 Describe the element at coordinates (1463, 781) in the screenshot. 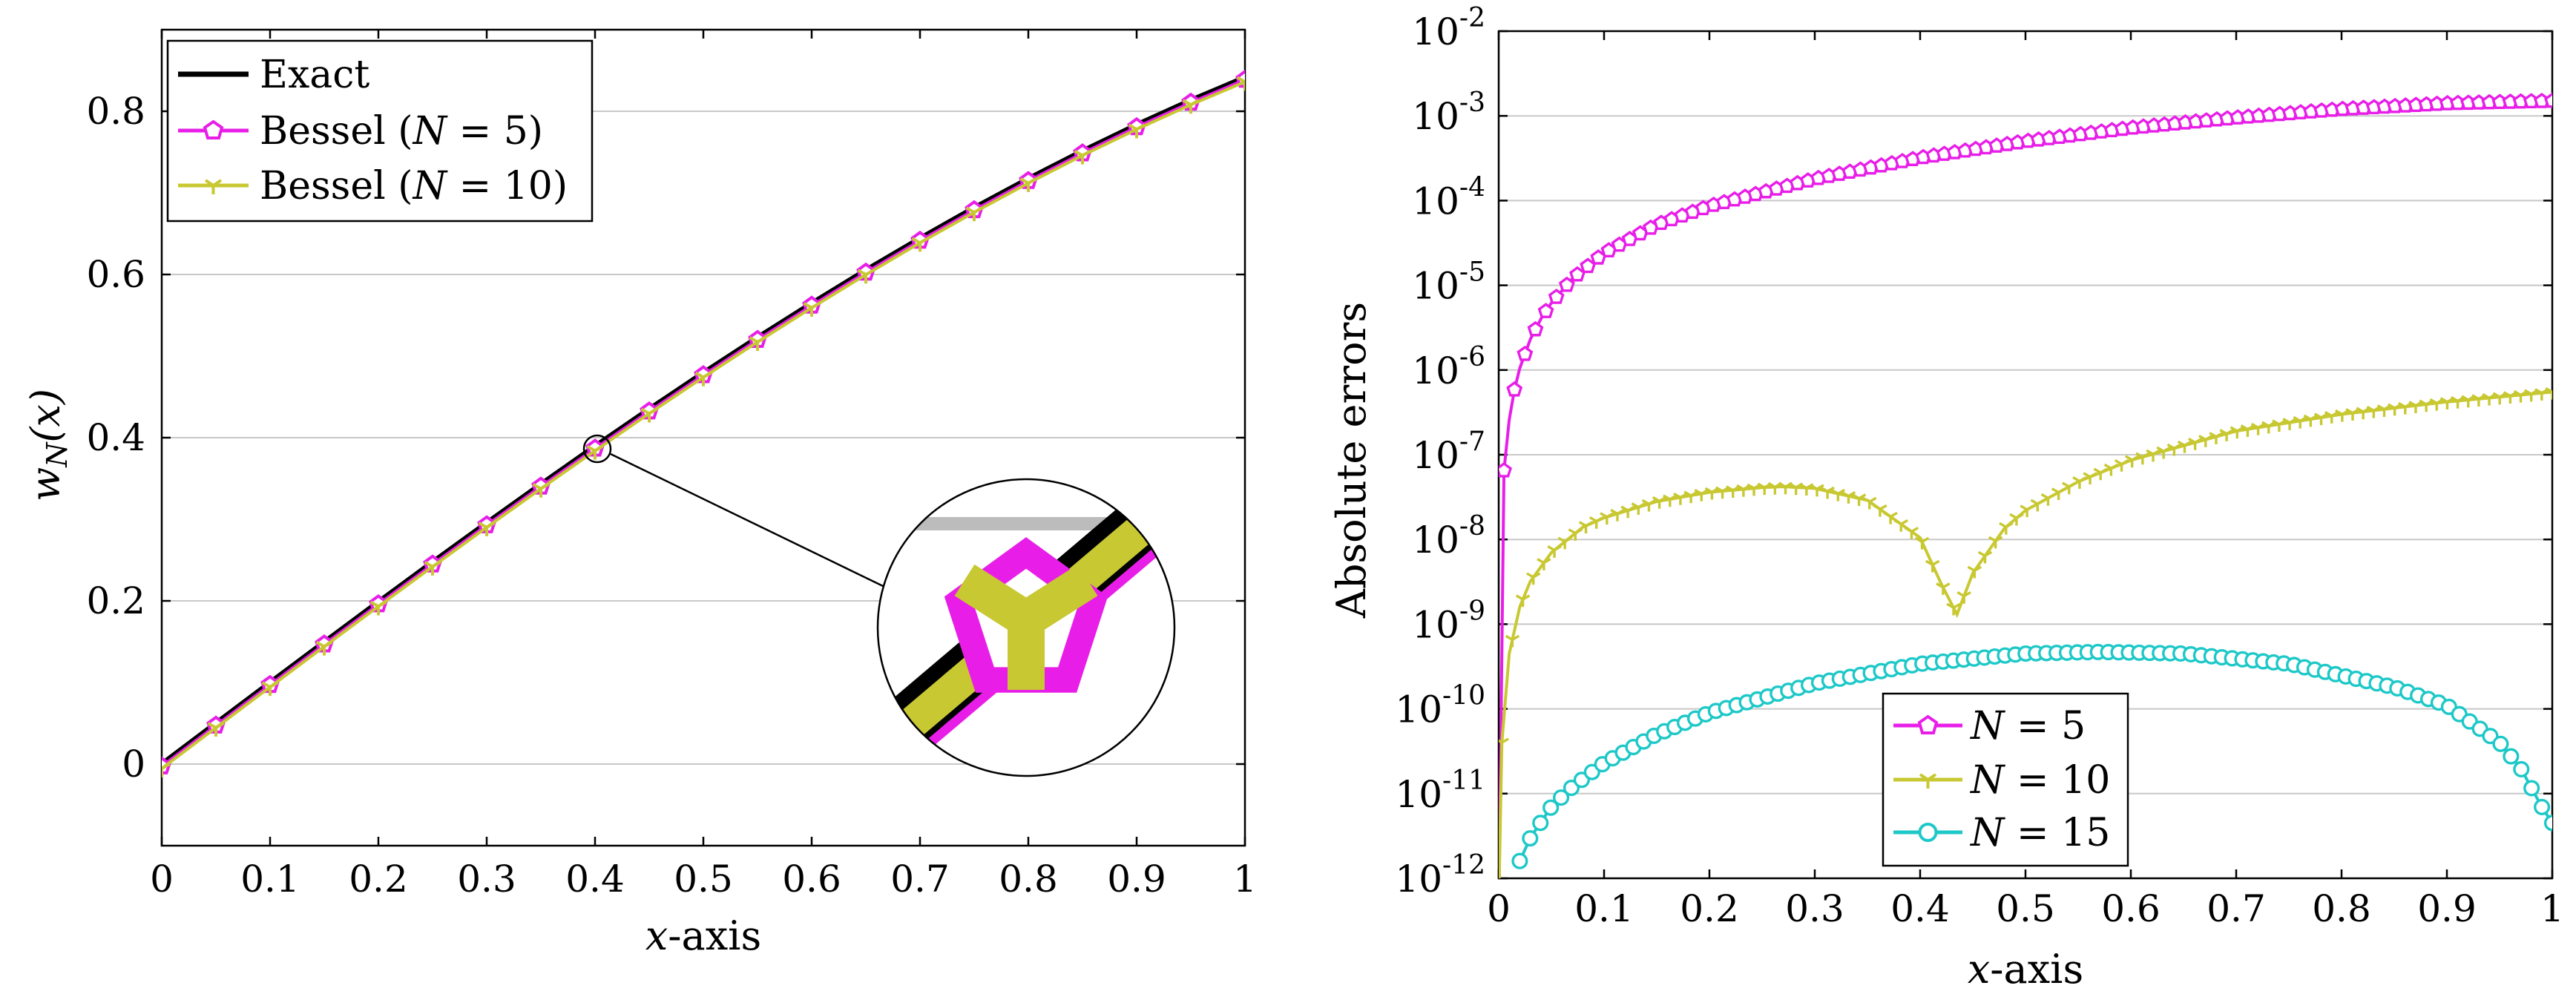

I see `right-y-tick-exponent: -11` at that location.